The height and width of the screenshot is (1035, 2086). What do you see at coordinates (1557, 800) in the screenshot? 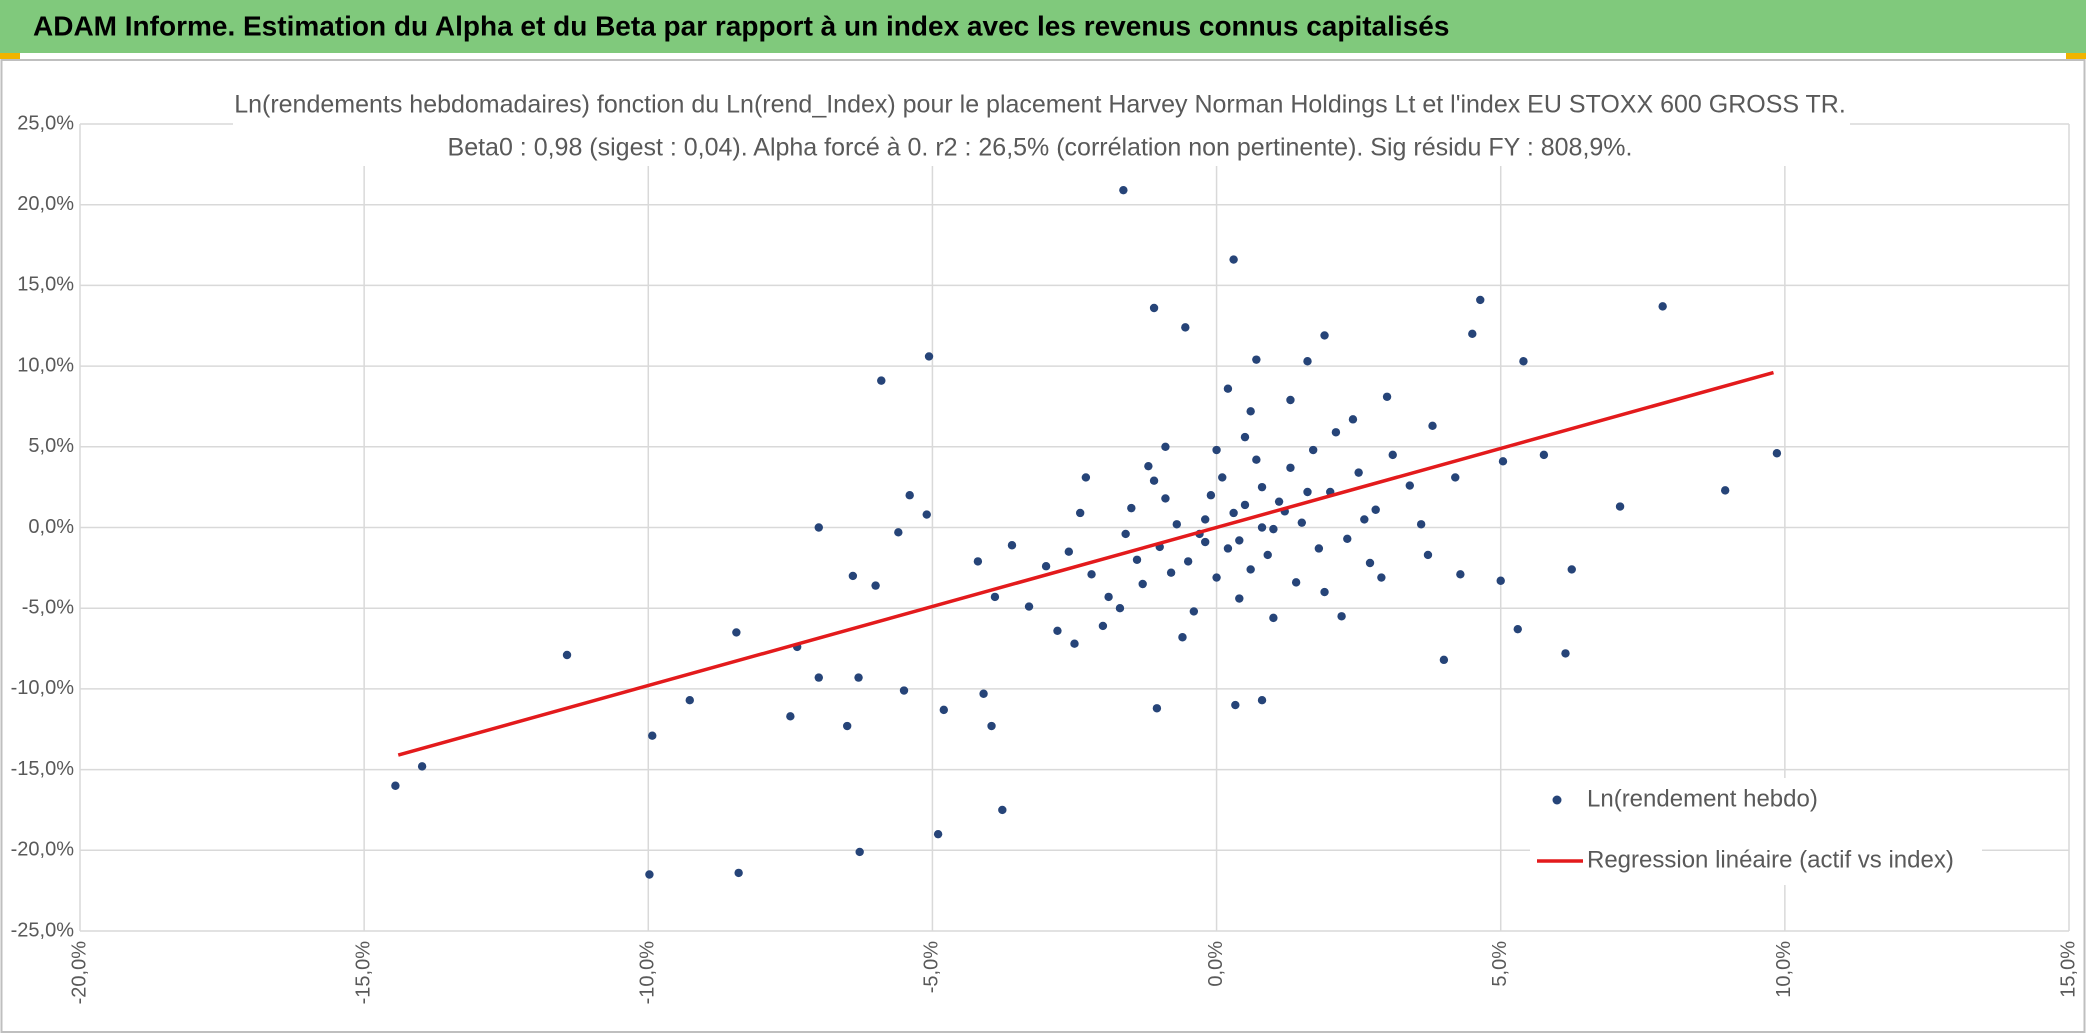
I see `legend-swatch` at bounding box center [1557, 800].